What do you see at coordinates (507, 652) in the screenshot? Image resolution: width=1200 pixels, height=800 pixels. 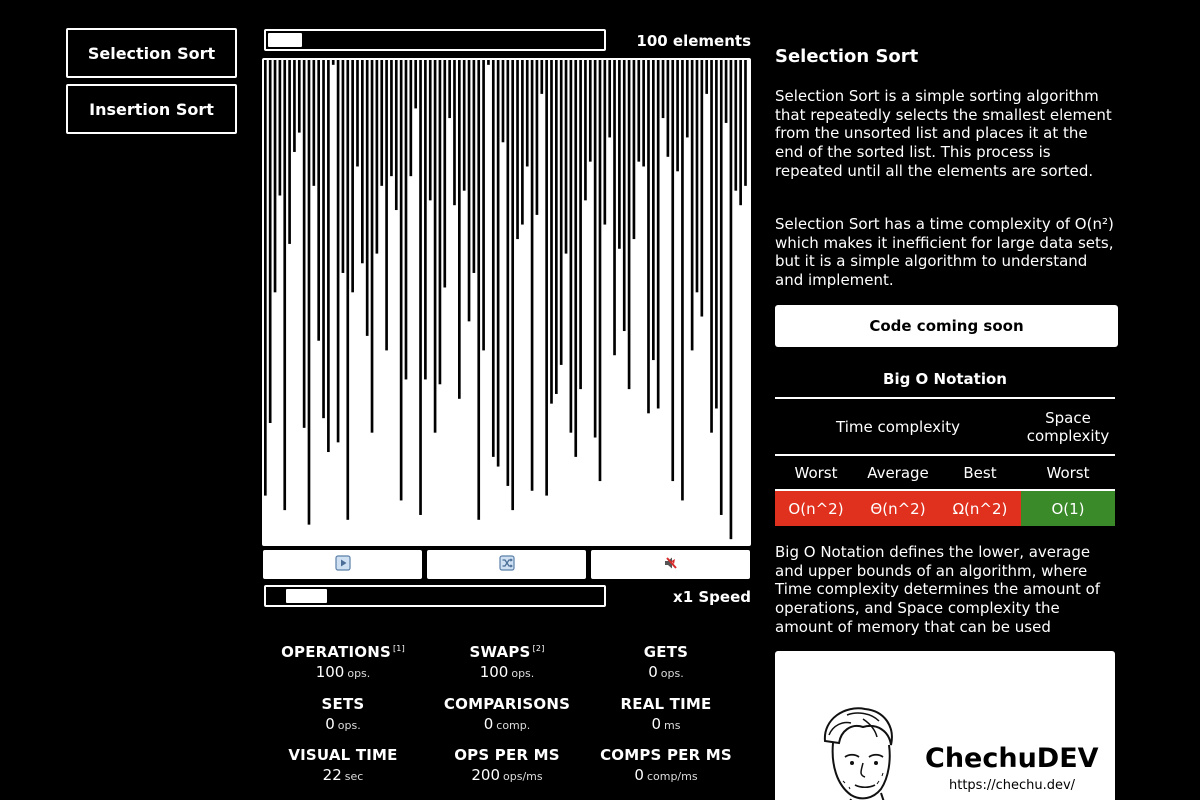 I see `stat-name: SWAPS [2]` at bounding box center [507, 652].